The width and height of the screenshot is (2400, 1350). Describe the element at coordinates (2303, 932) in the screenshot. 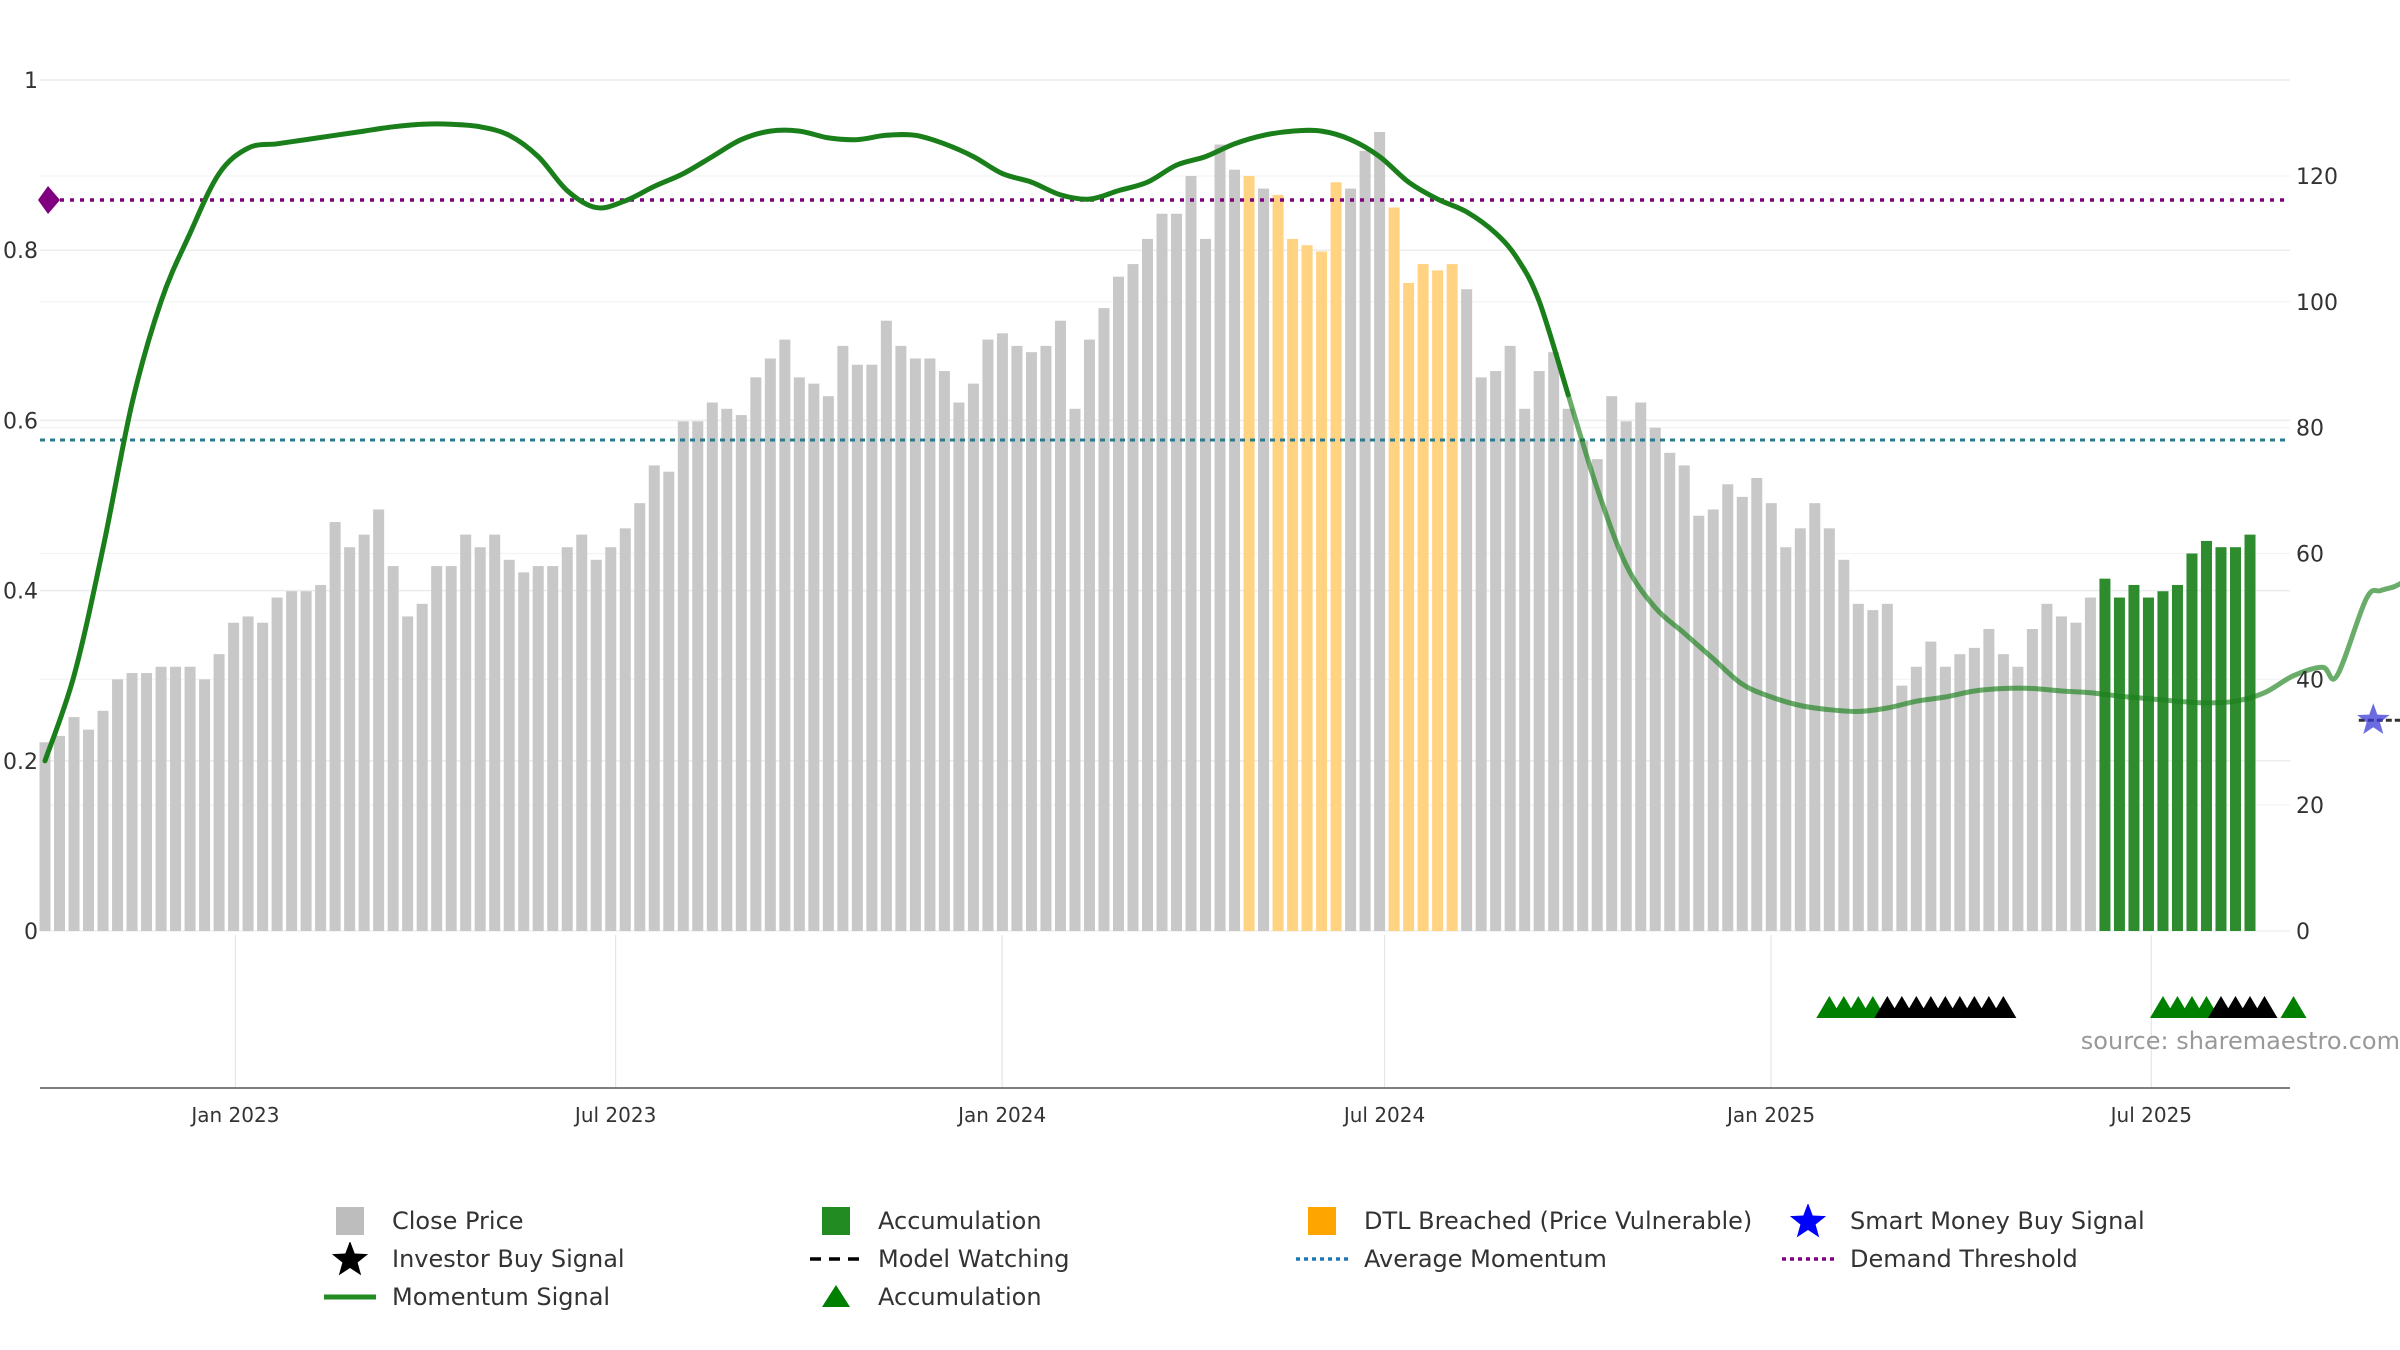

I see `right-tick-label: 0` at that location.